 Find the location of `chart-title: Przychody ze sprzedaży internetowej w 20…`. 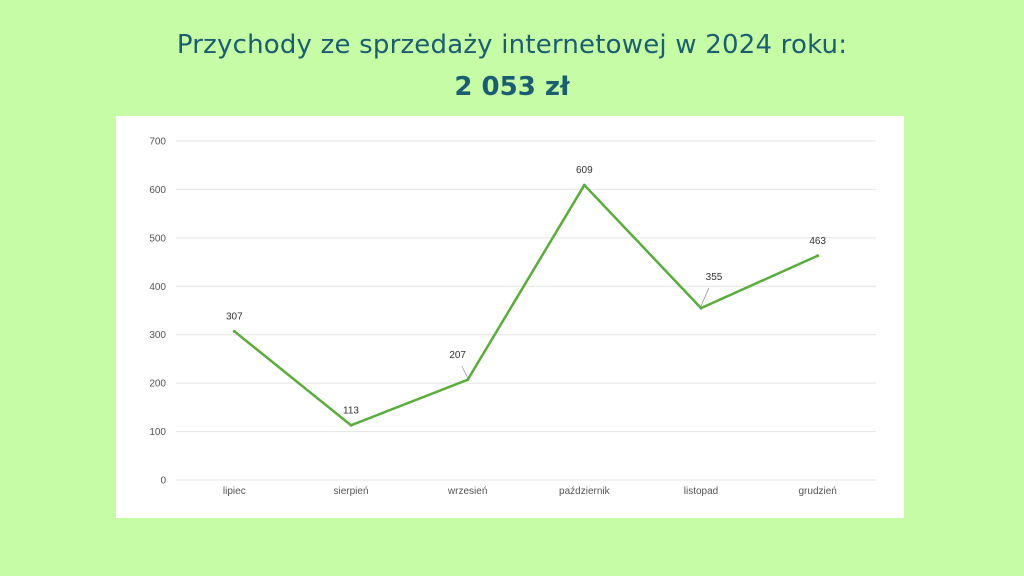

chart-title: Przychody ze sprzedaży internetowej w 20… is located at coordinates (512, 45).